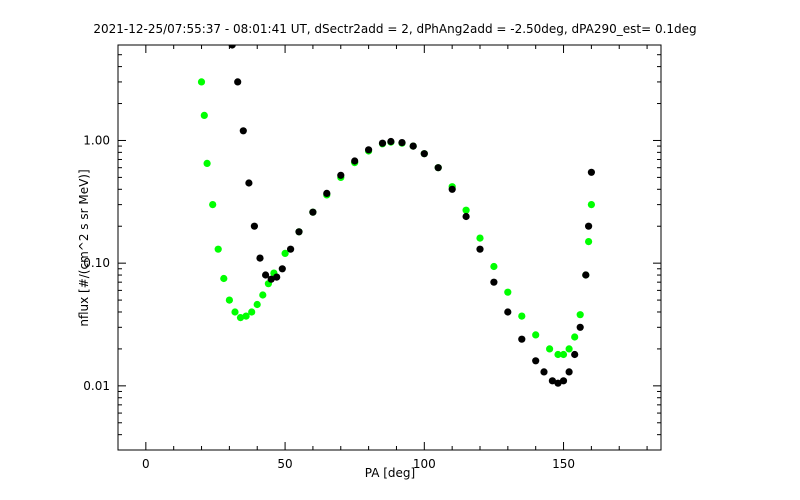 The height and width of the screenshot is (500, 800). Describe the element at coordinates (284, 464) in the screenshot. I see `x-tick-label: 50` at that location.